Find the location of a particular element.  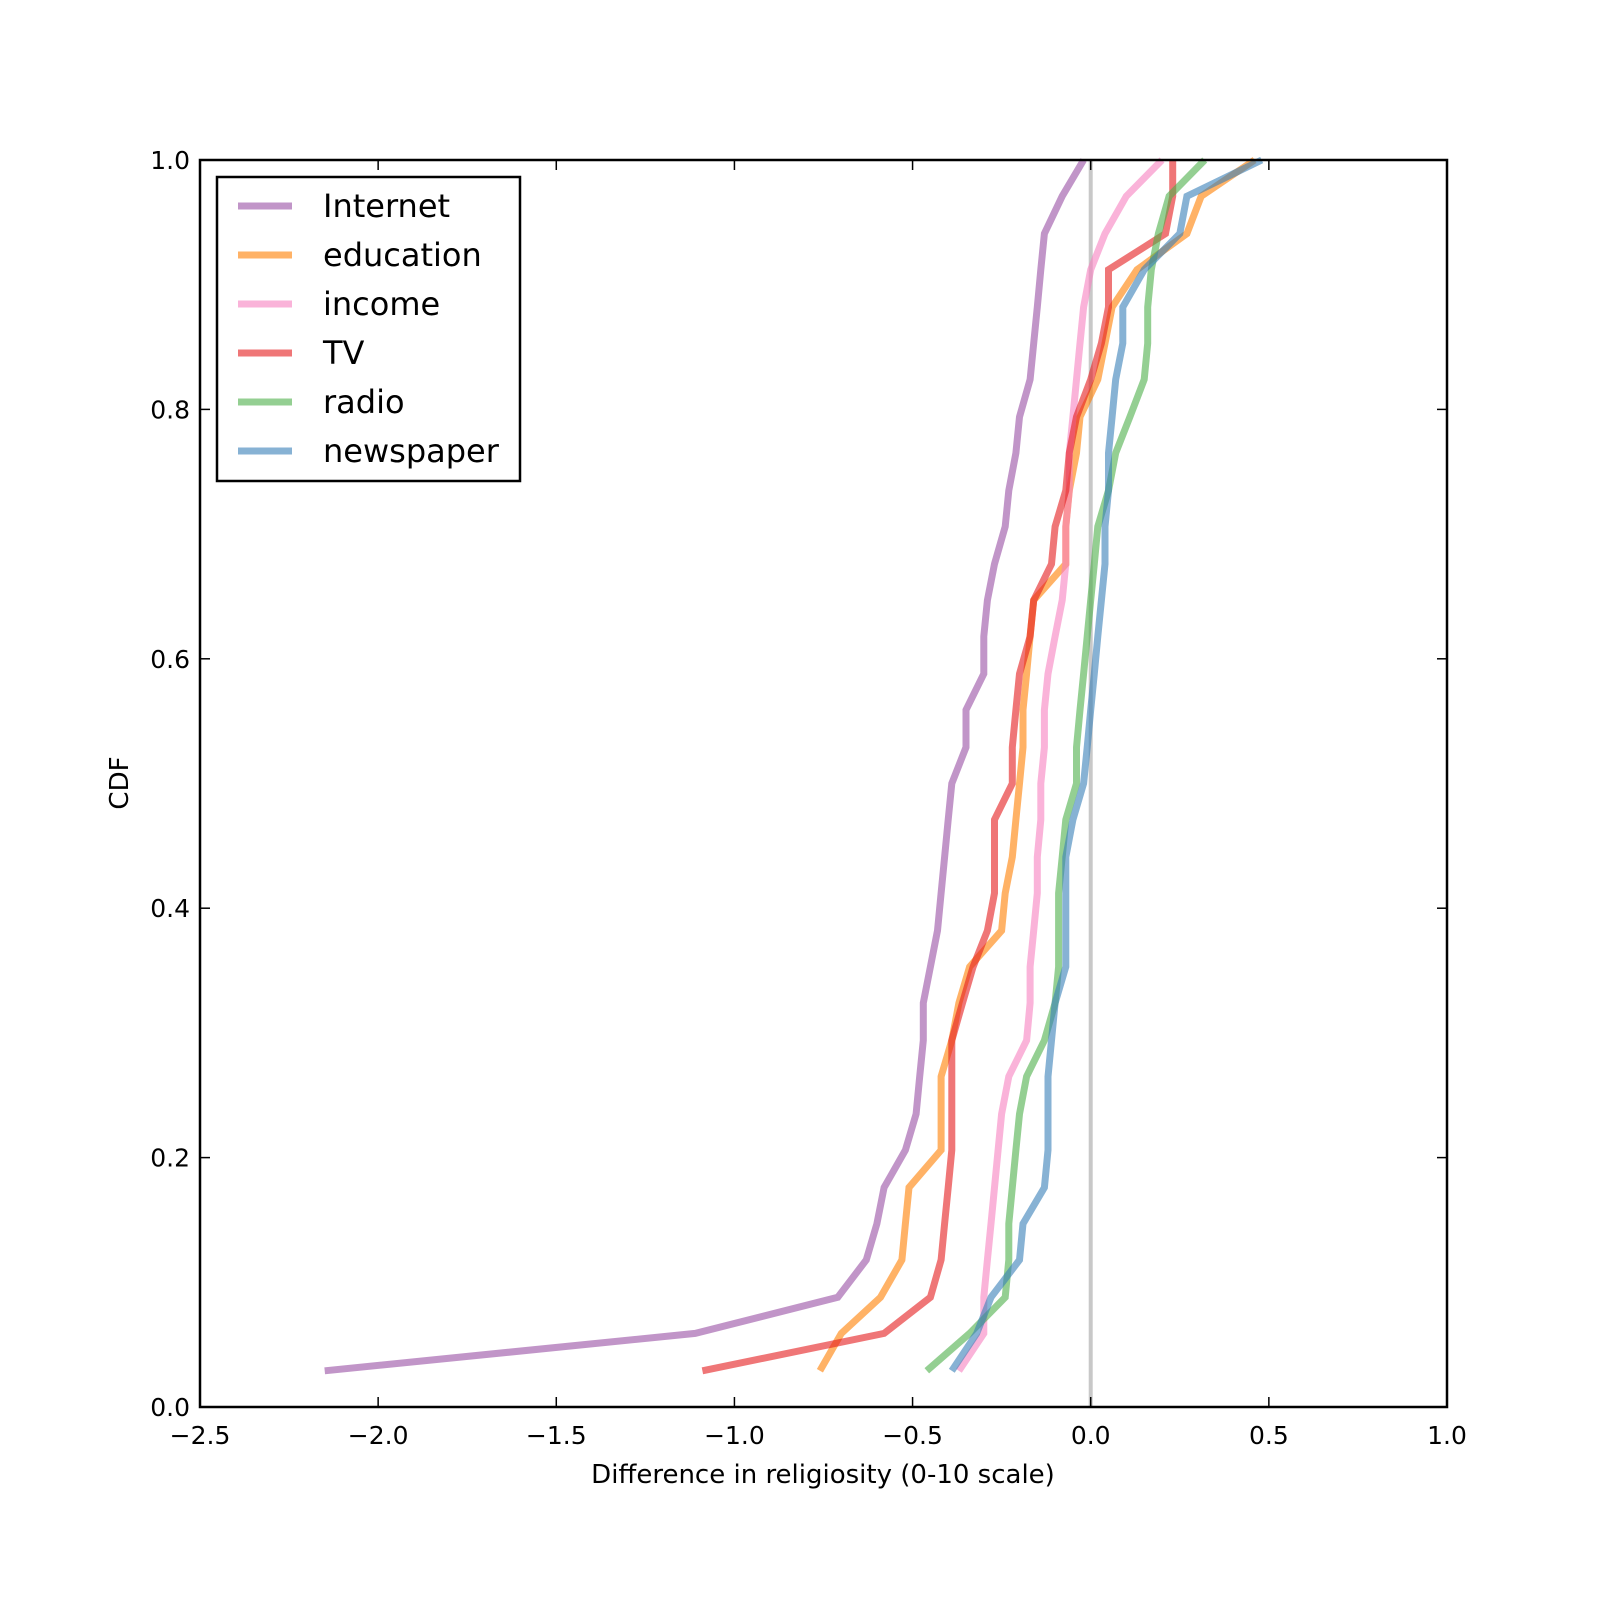

legend-item: education is located at coordinates (360, 255).